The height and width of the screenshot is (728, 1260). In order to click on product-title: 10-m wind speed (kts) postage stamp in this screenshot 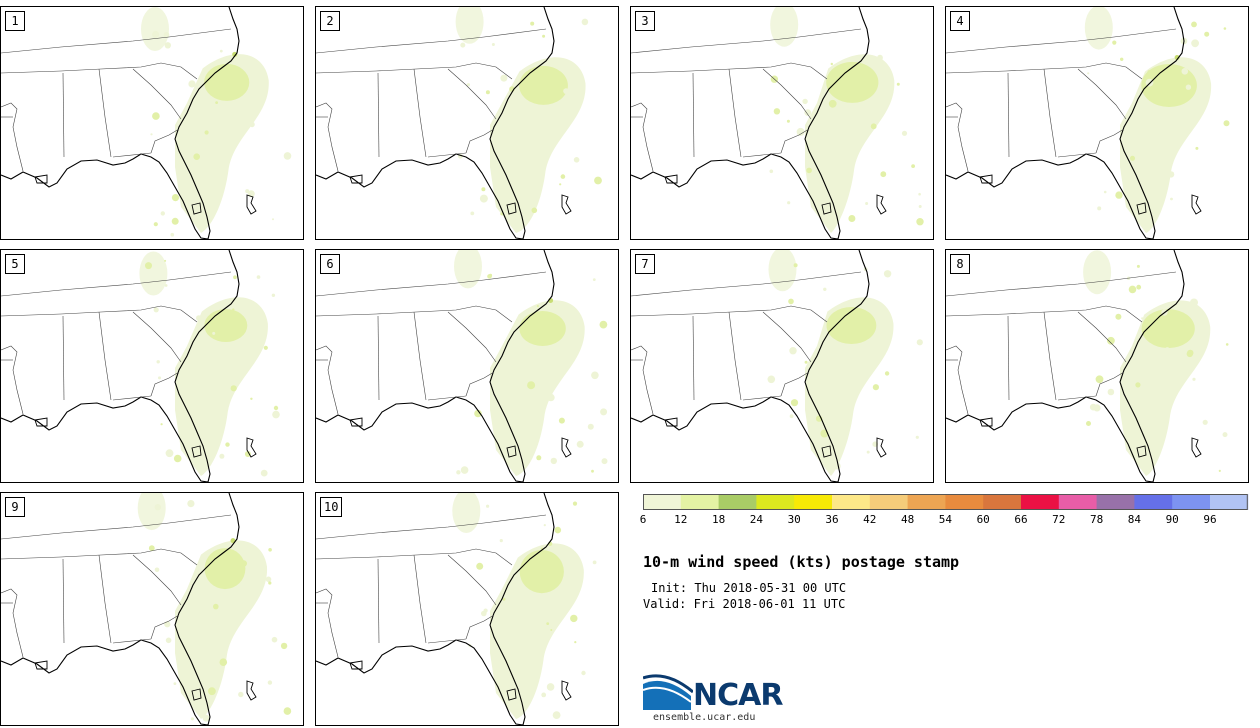, I will do `click(801, 562)`.